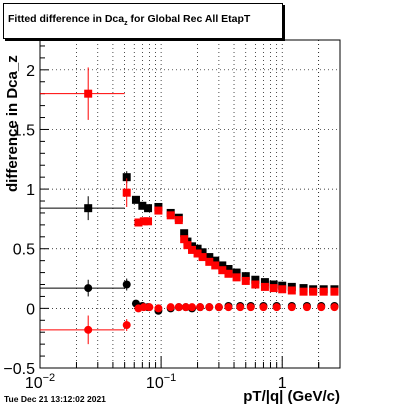 The width and height of the screenshot is (400, 409). What do you see at coordinates (161, 382) in the screenshot?
I see `x-tick-label: 10⁻¹` at bounding box center [161, 382].